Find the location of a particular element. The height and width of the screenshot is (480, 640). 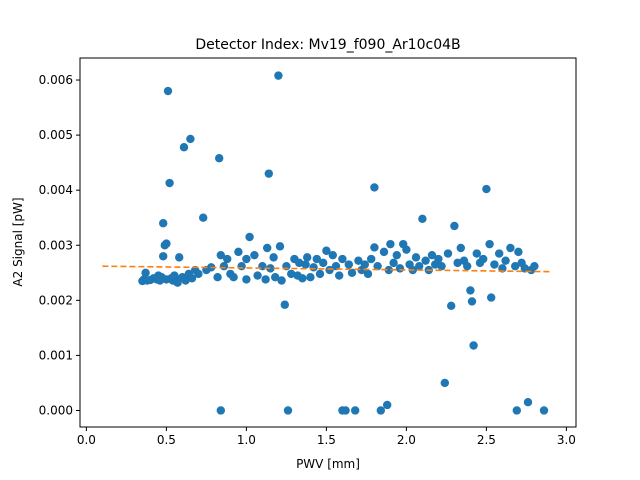

chart-title: Detector Index: Mv19_f090_Ar10c04B is located at coordinates (327, 45).